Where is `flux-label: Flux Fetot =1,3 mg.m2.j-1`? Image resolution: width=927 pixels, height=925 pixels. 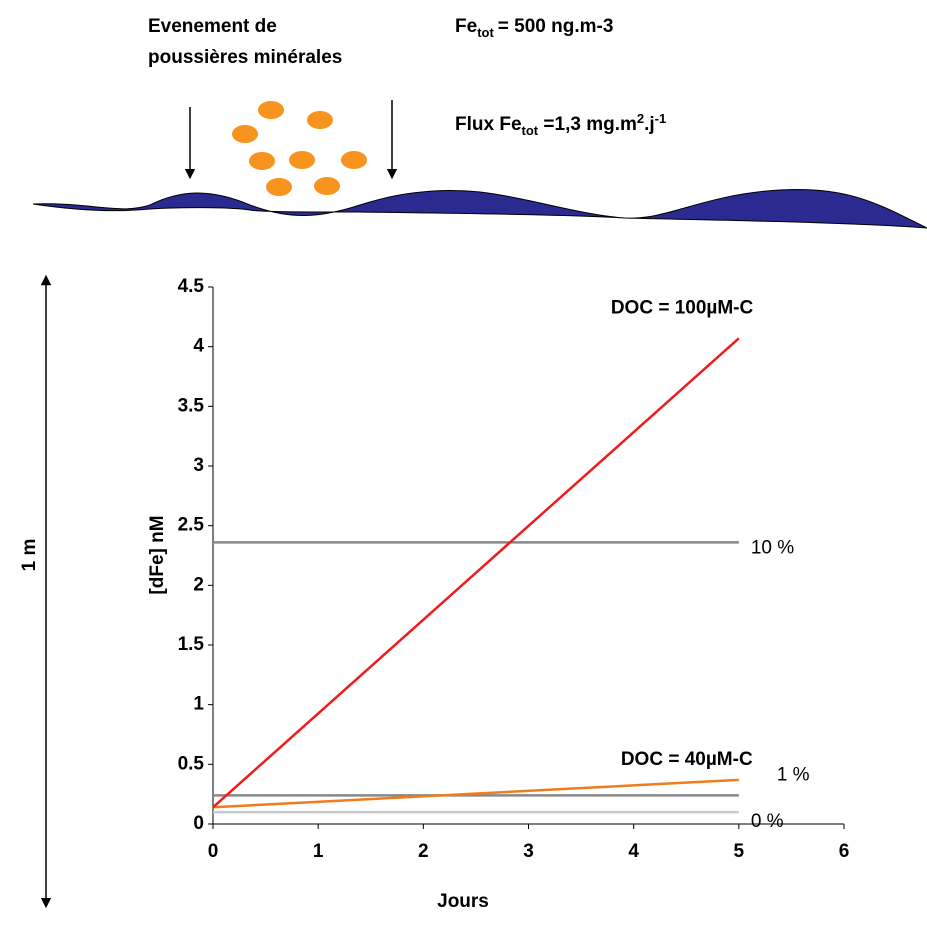 flux-label: Flux Fetot =1,3 mg.m2.j-1 is located at coordinates (560, 124).